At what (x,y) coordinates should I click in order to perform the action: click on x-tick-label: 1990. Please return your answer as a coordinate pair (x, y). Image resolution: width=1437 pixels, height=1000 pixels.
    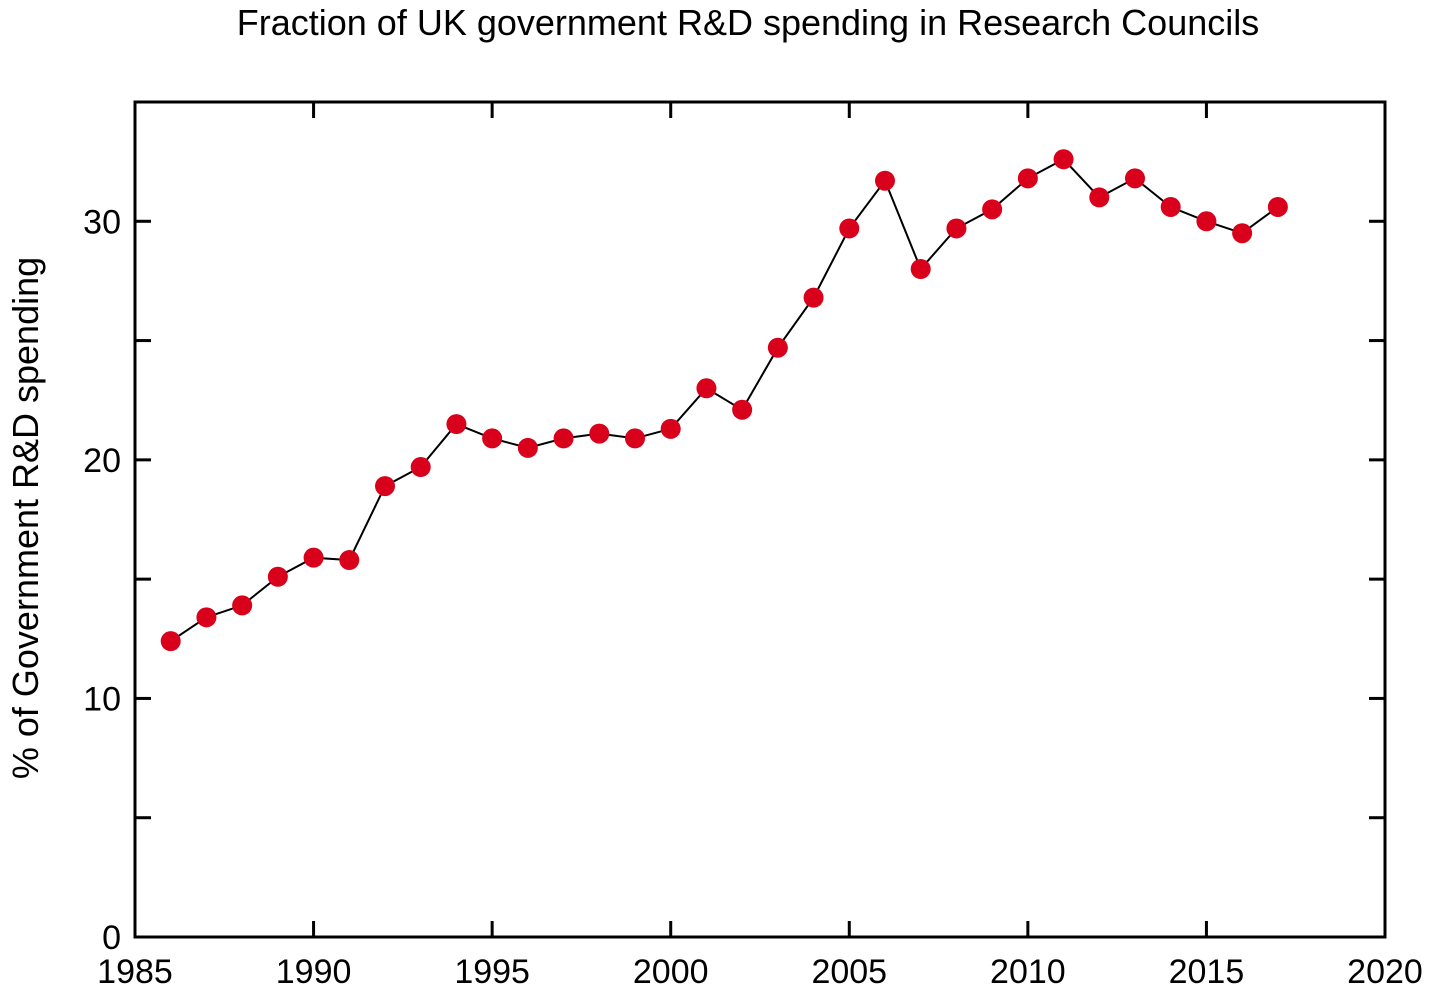
    Looking at the image, I should click on (314, 972).